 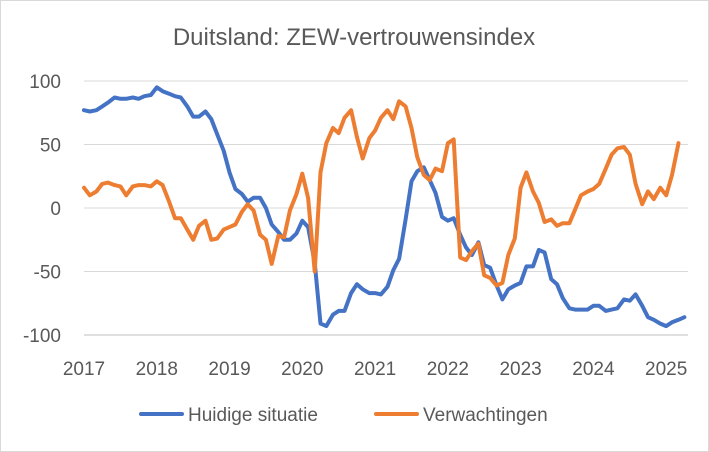 I want to click on y-tick-label: -100, so click(x=42, y=336).